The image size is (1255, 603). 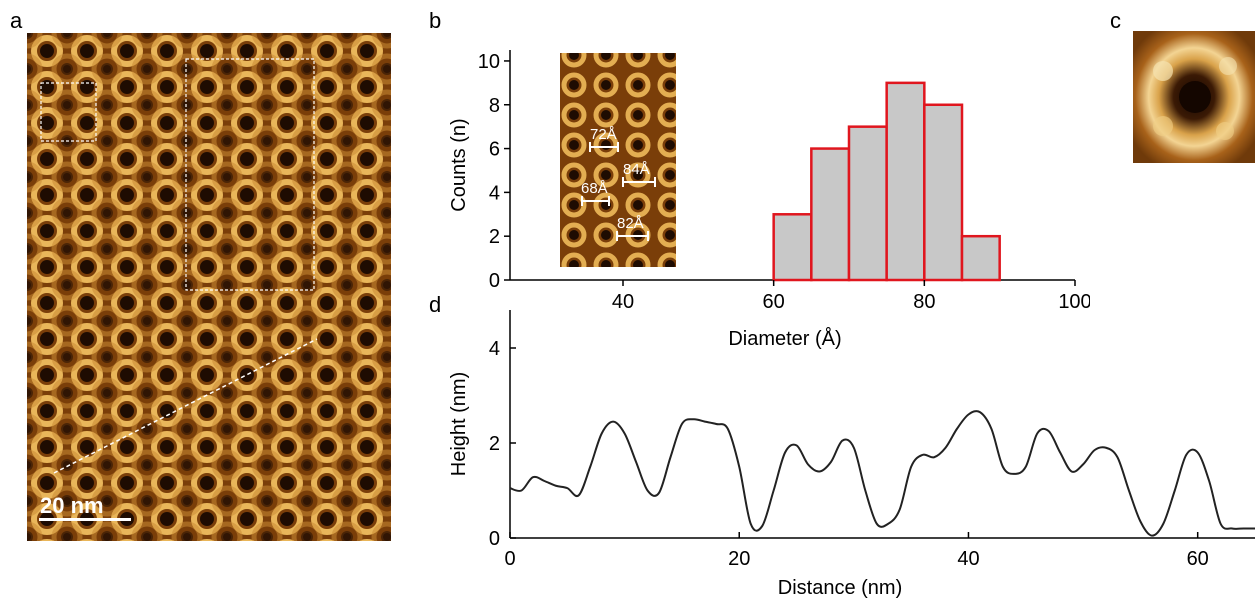 I want to click on panel-label-d: d, so click(x=435, y=304).